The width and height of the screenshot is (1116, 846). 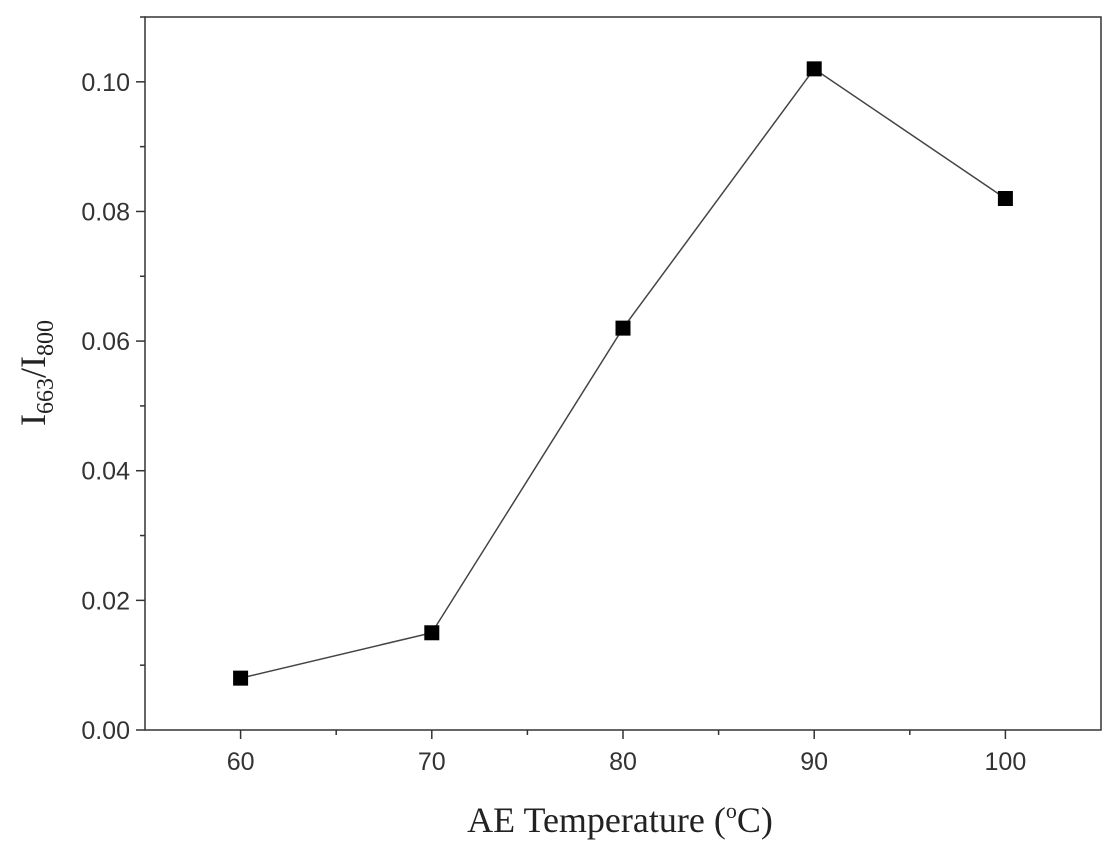 I want to click on x-axis-title-degree: o, so click(x=731, y=810).